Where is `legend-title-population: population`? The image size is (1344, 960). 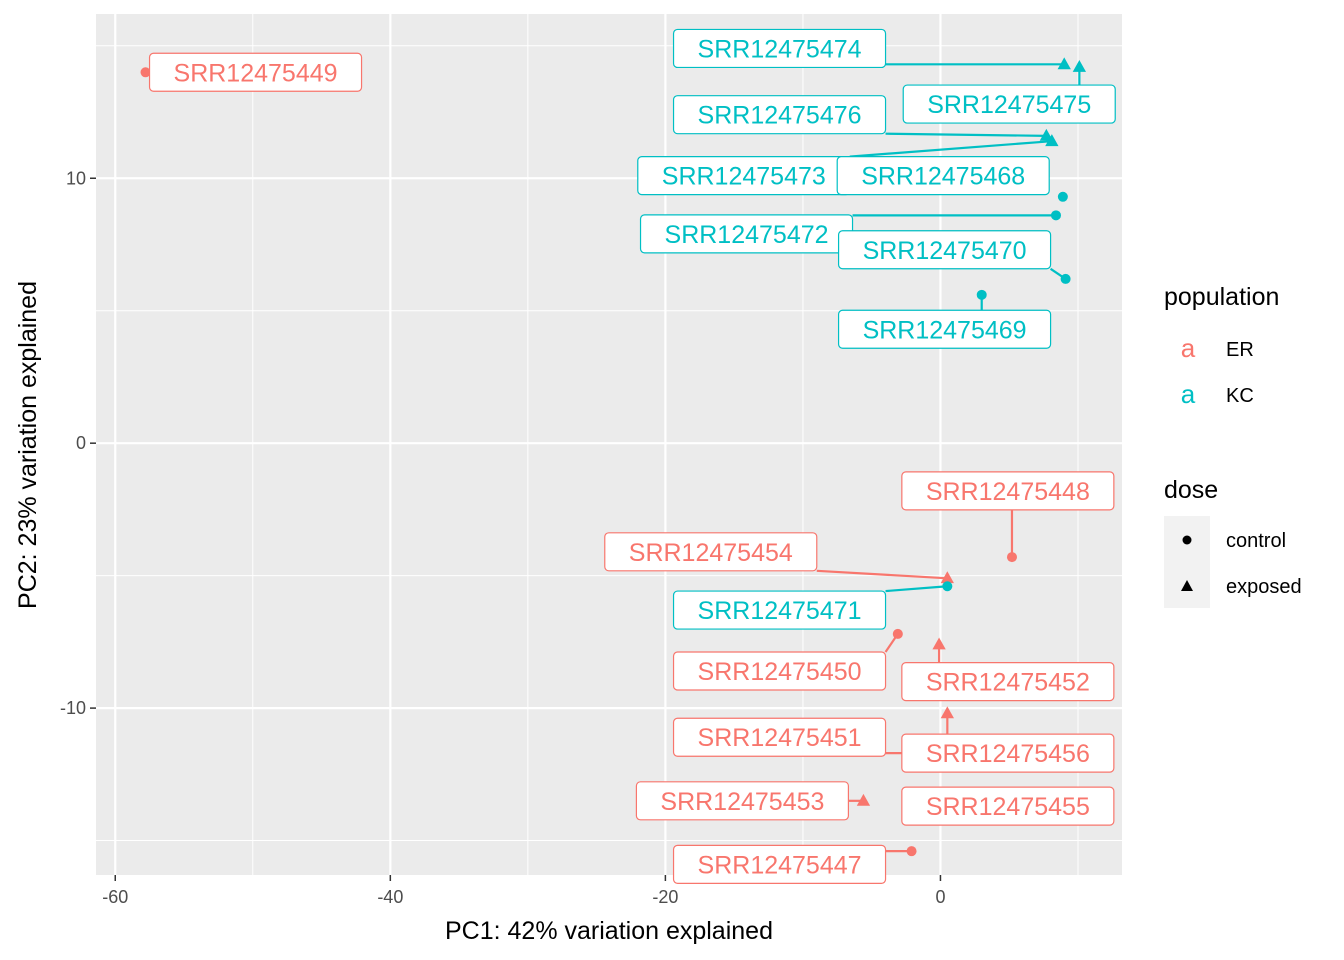 legend-title-population: population is located at coordinates (1221, 297).